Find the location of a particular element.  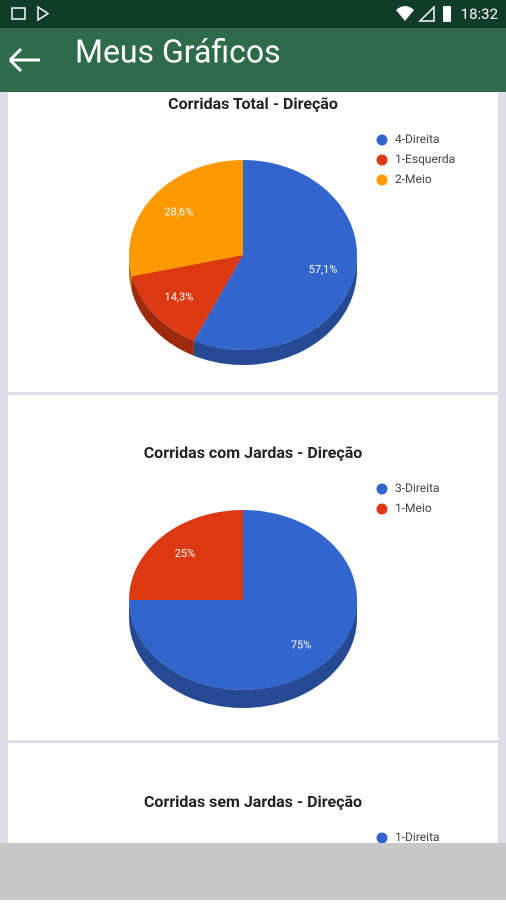

chart-title: Corridas sem Jardas - Direção is located at coordinates (253, 801).